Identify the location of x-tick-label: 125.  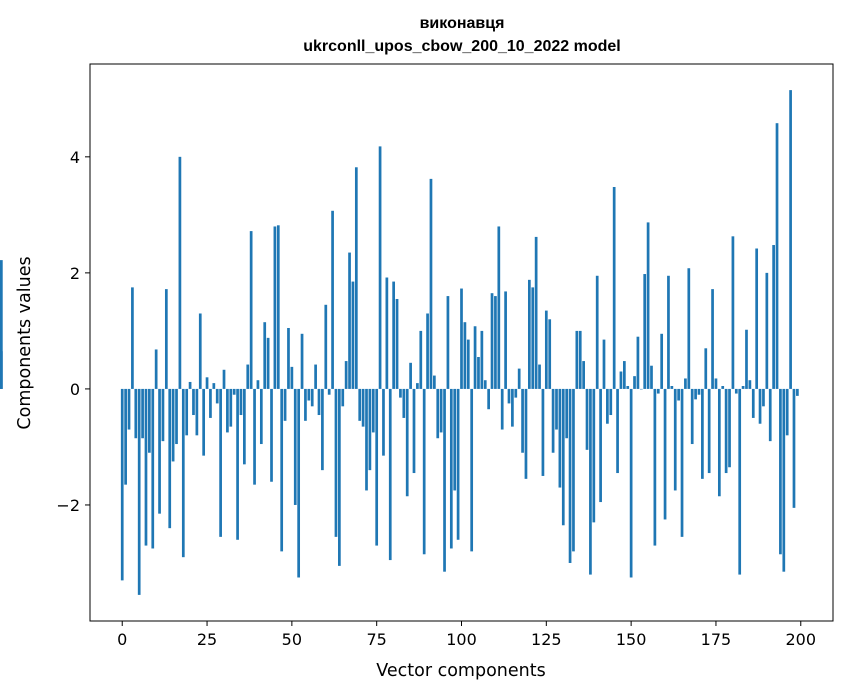
(546, 639).